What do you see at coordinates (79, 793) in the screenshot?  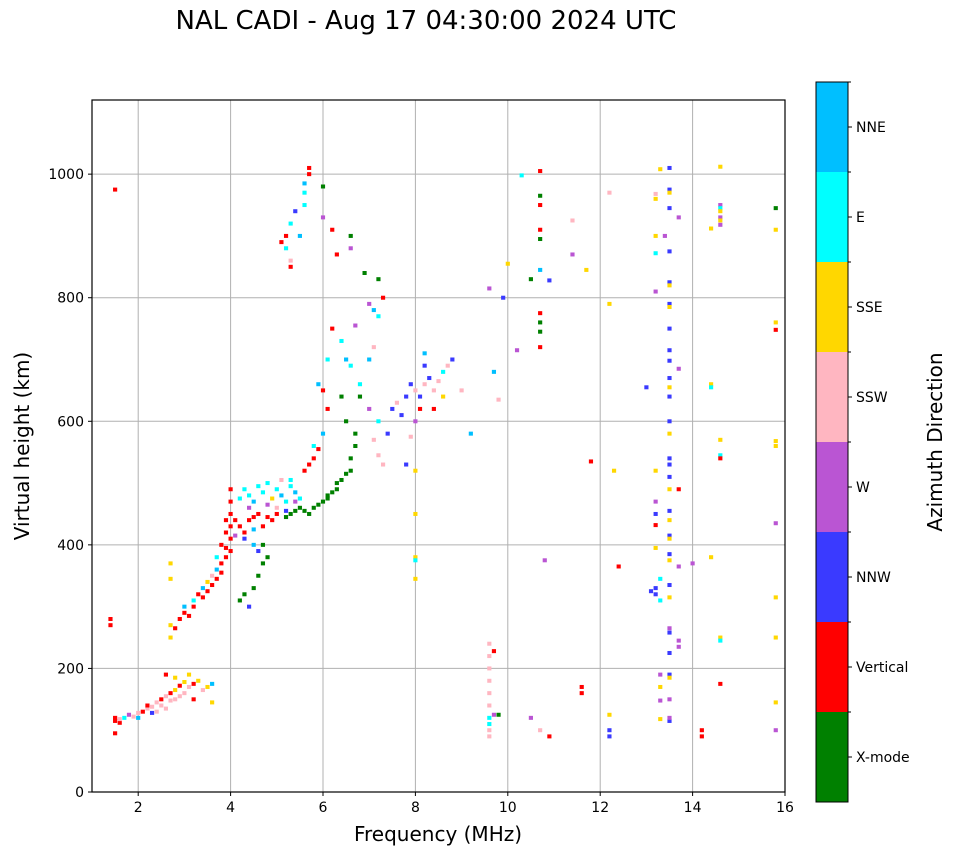 I see `y-tick-label: 0` at bounding box center [79, 793].